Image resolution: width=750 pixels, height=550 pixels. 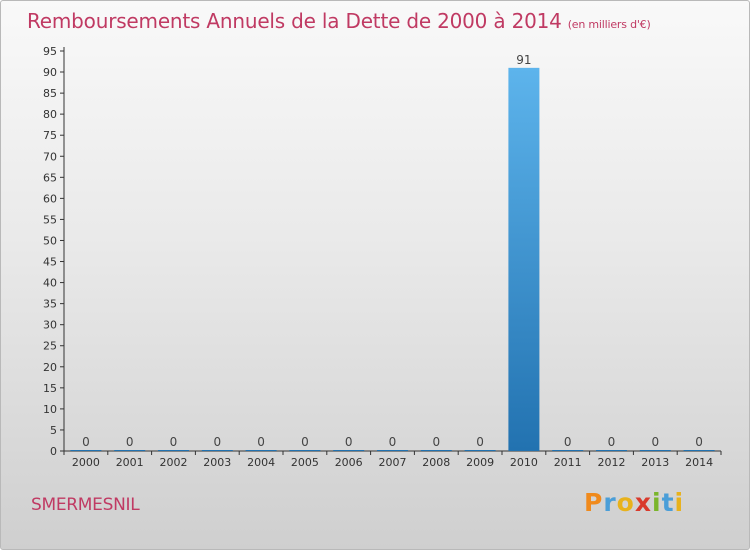 I want to click on x-tick-label: 2001, so click(x=130, y=462).